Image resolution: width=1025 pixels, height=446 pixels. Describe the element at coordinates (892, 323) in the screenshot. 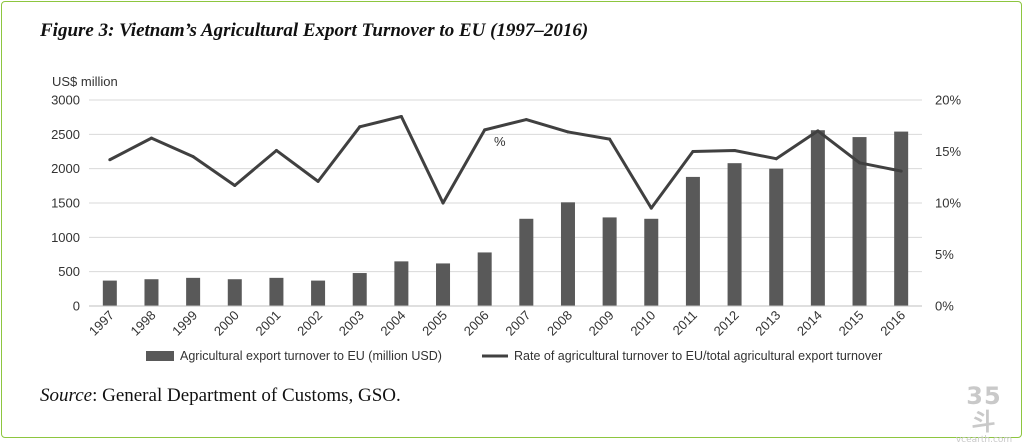

I see `x-tick-label: 2016` at that location.